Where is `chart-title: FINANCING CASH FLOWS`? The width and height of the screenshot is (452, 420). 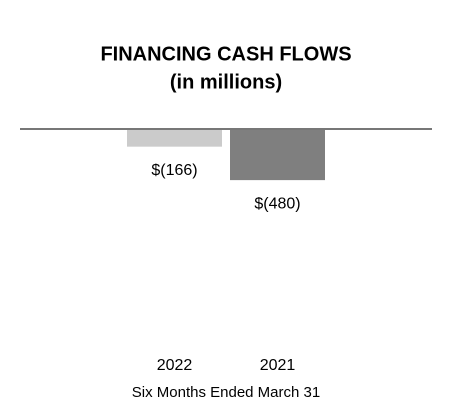 chart-title: FINANCING CASH FLOWS is located at coordinates (225, 54).